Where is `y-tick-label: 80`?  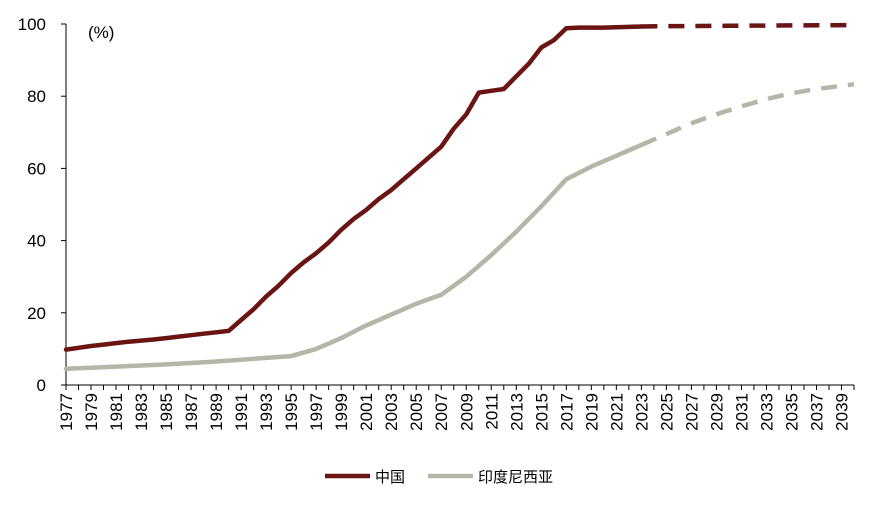
y-tick-label: 80 is located at coordinates (36, 96).